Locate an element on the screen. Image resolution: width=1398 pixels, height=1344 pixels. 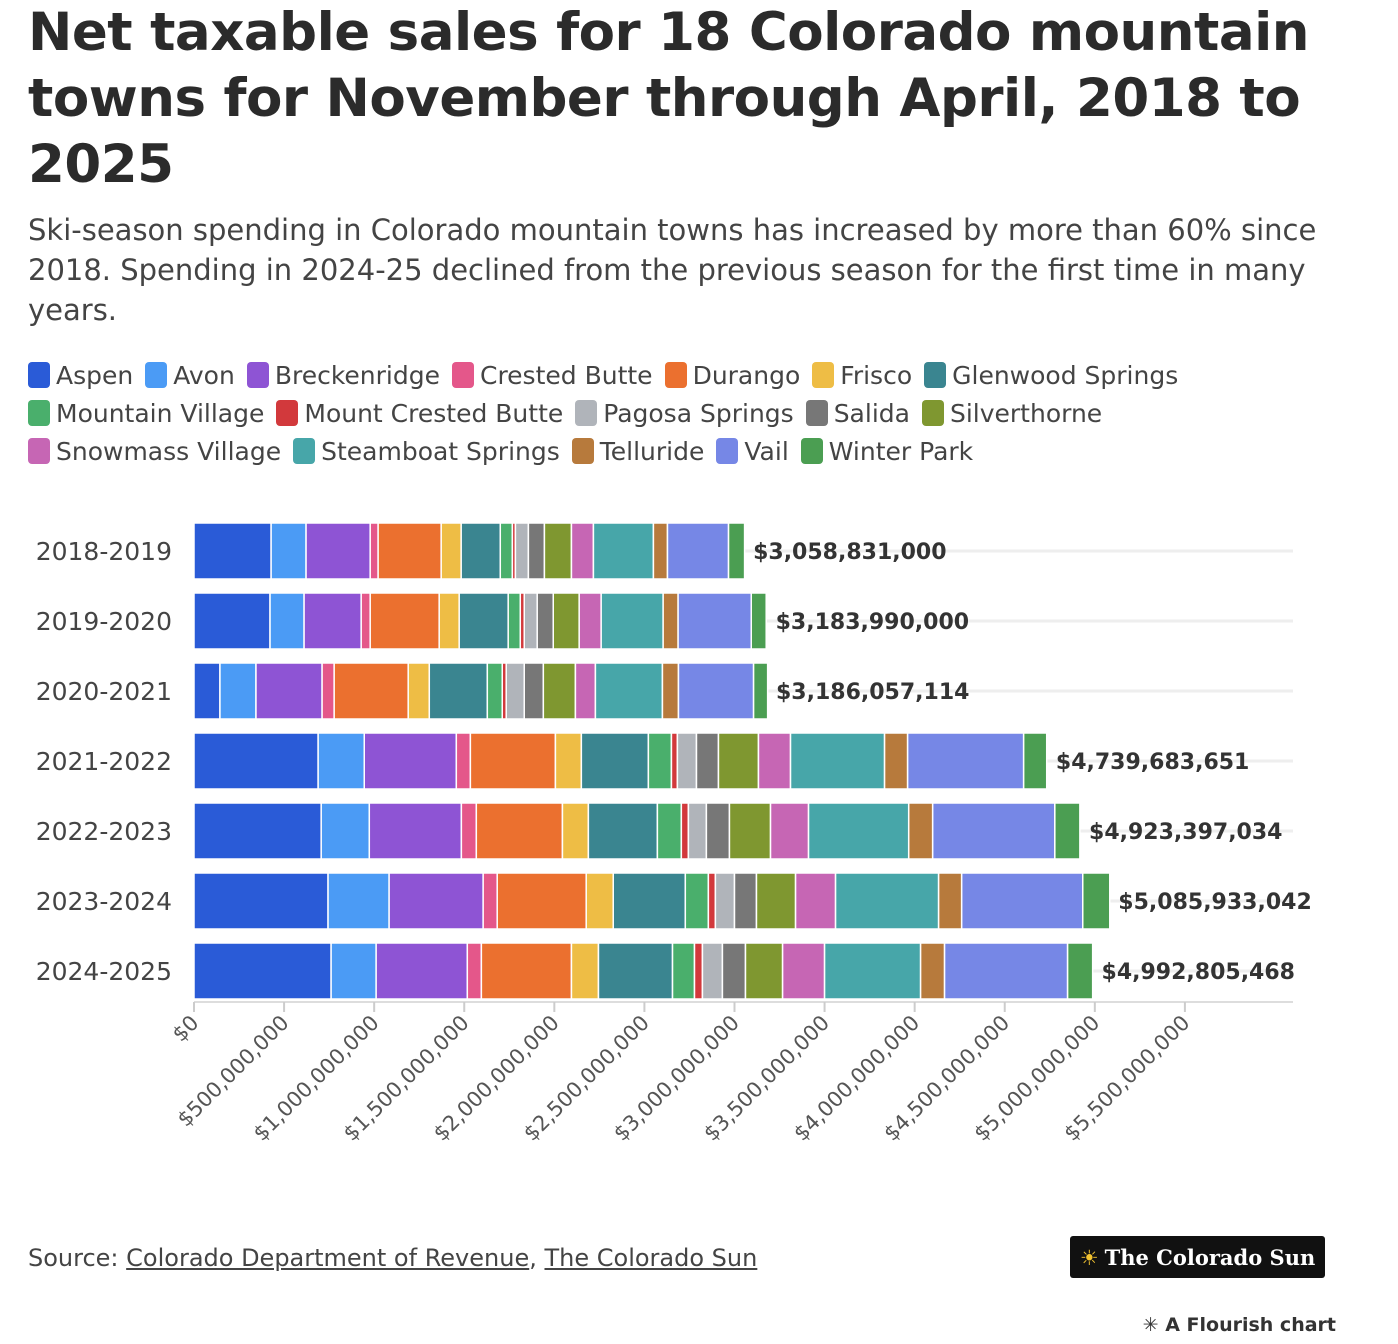
x-tick-label: $0 is located at coordinates (186, 1029).